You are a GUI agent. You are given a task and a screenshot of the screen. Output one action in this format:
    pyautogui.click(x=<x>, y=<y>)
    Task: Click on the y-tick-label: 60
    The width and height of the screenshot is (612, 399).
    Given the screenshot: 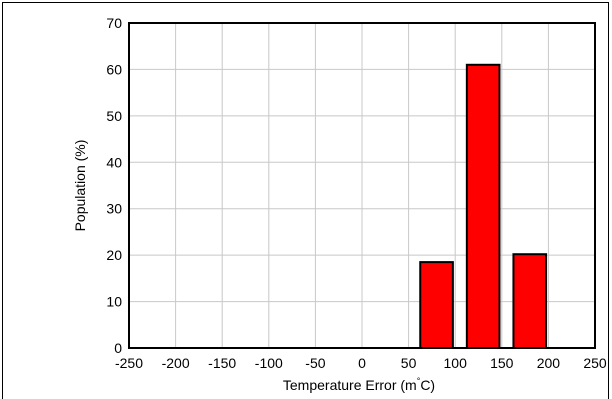 What is the action you would take?
    pyautogui.click(x=114, y=69)
    